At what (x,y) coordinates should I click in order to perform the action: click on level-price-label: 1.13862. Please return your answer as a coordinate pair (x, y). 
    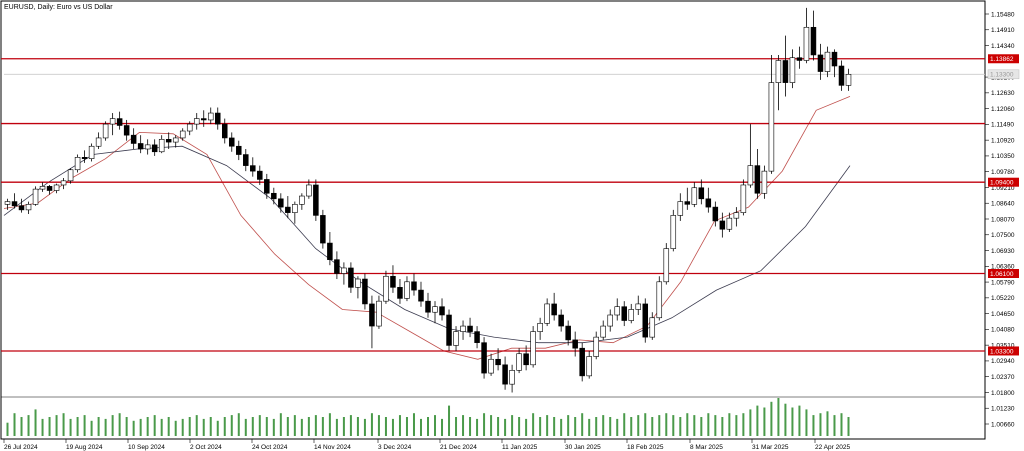
    Looking at the image, I should click on (1002, 59).